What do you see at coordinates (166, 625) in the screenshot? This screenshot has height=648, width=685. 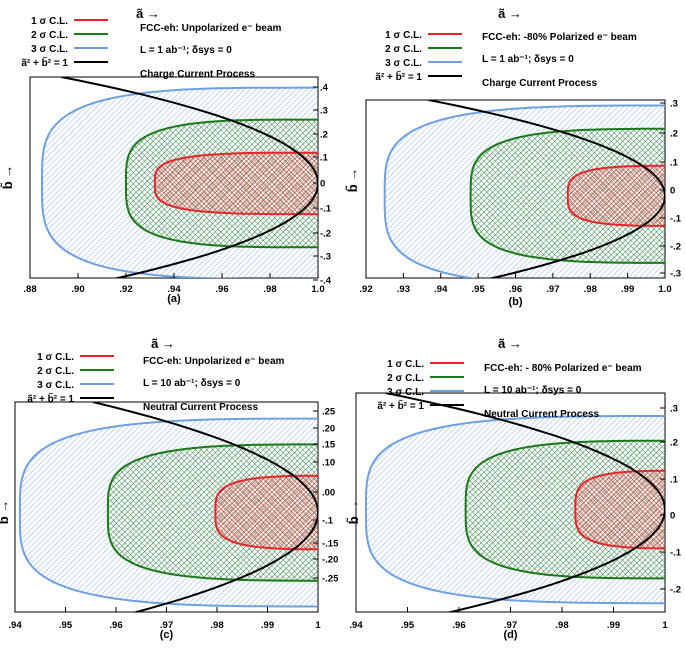 I see `x-tick-label: .97` at bounding box center [166, 625].